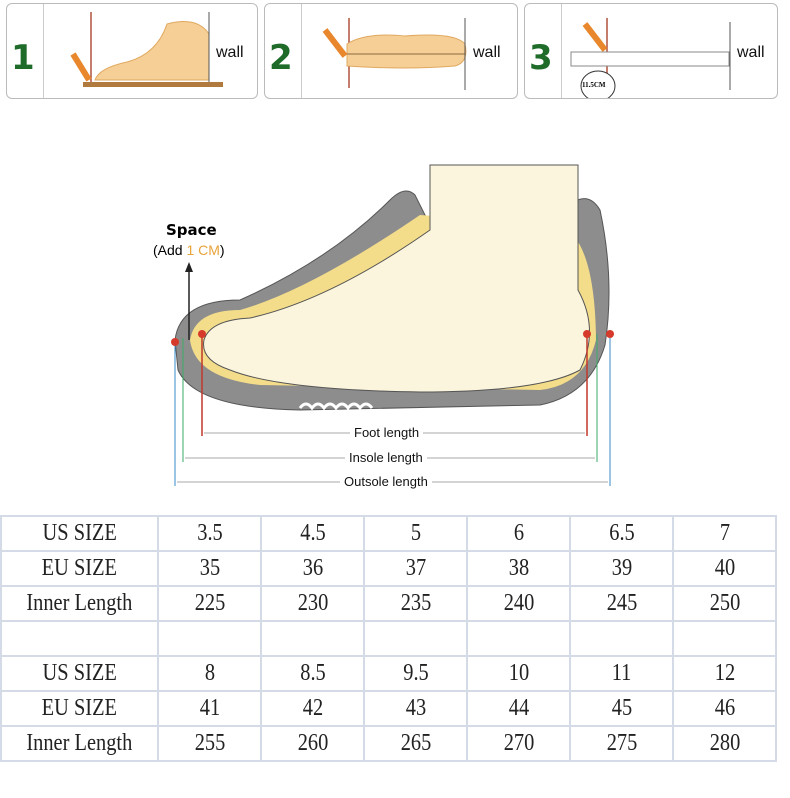 The width and height of the screenshot is (790, 798). I want to click on table-cell: 4.5, so click(312, 533).